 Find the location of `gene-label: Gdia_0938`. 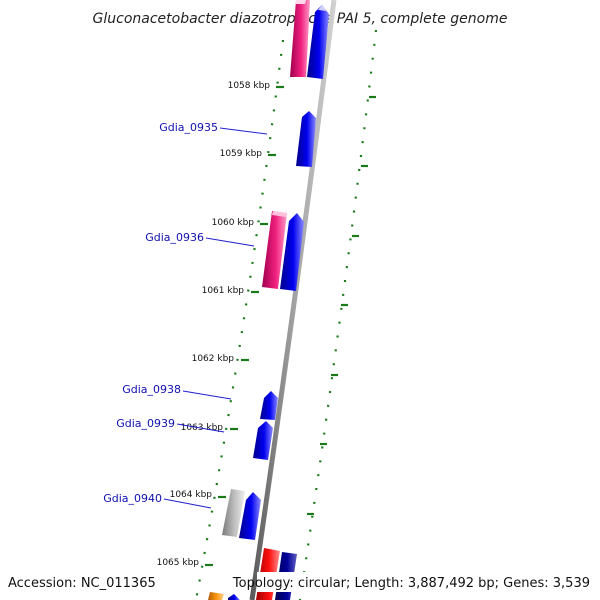

gene-label: Gdia_0938 is located at coordinates (151, 389).